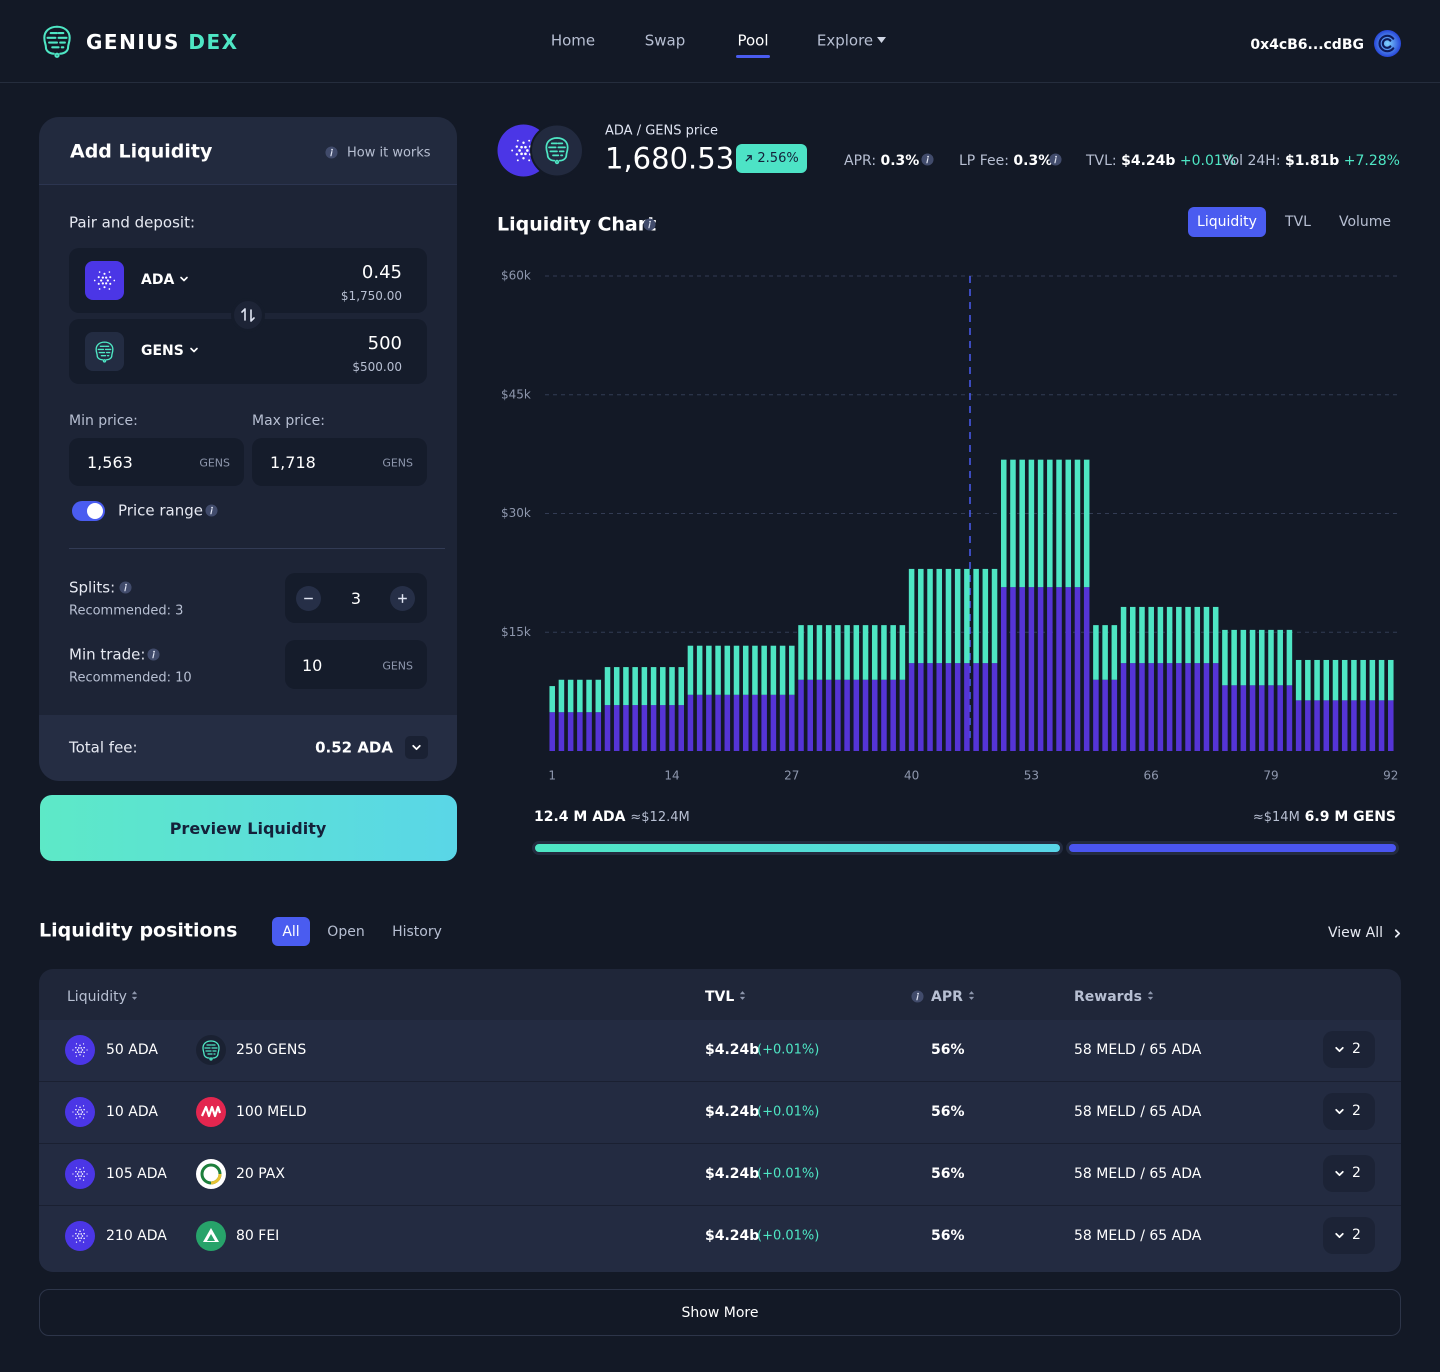  What do you see at coordinates (753, 40) in the screenshot?
I see `nav-link-active: Pool` at bounding box center [753, 40].